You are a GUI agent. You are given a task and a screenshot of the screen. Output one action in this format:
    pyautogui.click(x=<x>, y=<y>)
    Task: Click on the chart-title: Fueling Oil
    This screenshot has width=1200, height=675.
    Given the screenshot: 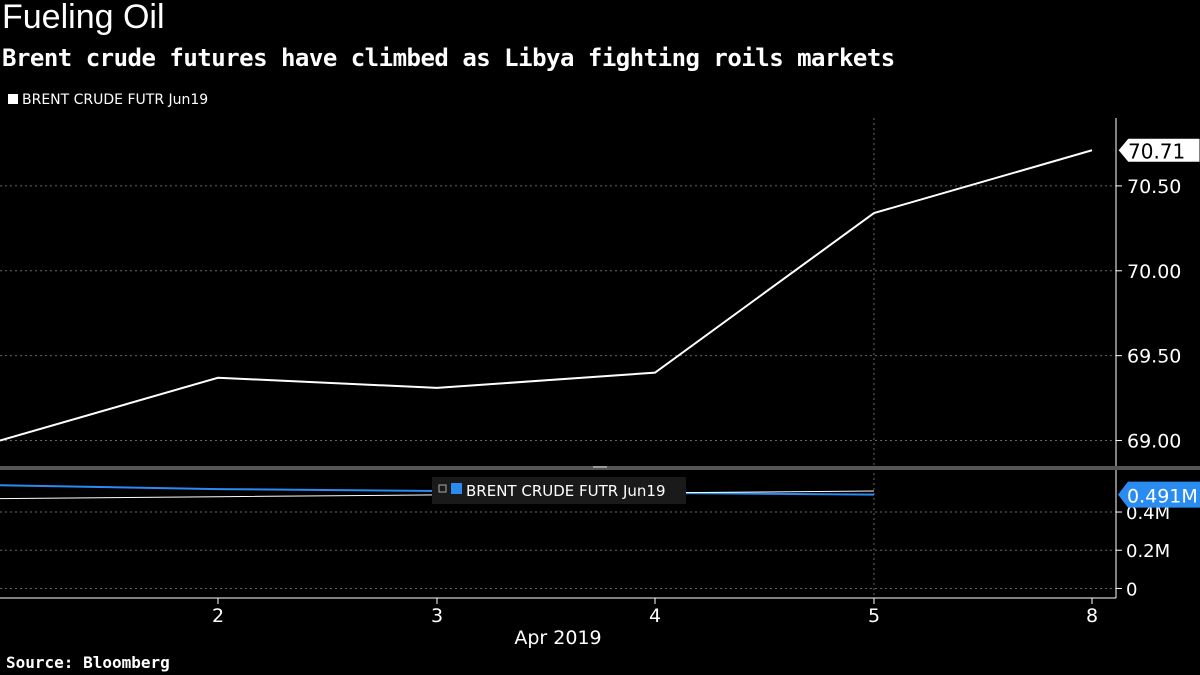 What is the action you would take?
    pyautogui.click(x=83, y=18)
    